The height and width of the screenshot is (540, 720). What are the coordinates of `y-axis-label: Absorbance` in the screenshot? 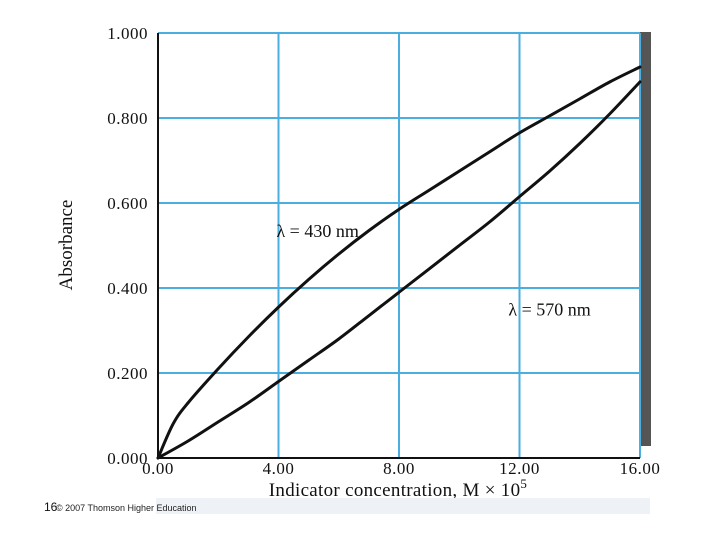 It's located at (66, 245).